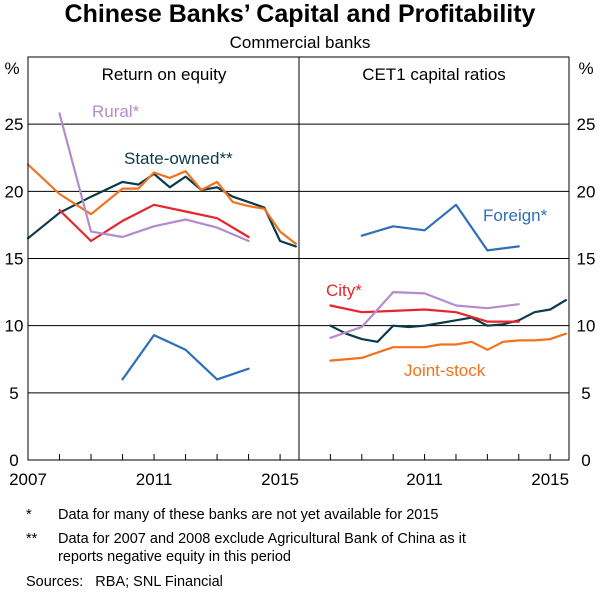  What do you see at coordinates (14, 259) in the screenshot?
I see `y-tick-left-15: 15` at bounding box center [14, 259].